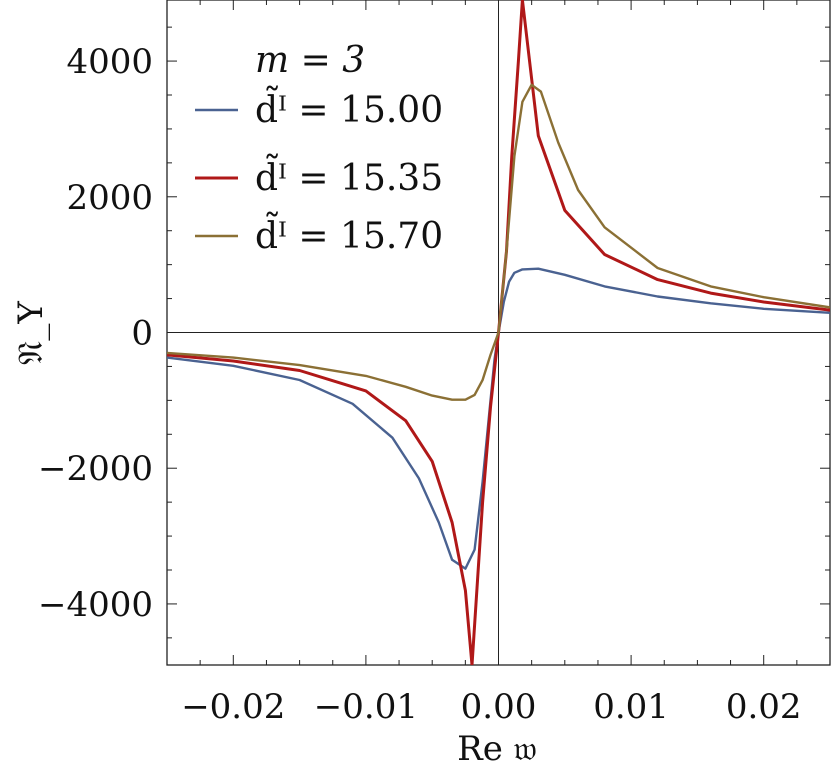 This screenshot has height=769, width=833. Describe the element at coordinates (310, 60) in the screenshot. I see `legend-title: m = 3` at that location.